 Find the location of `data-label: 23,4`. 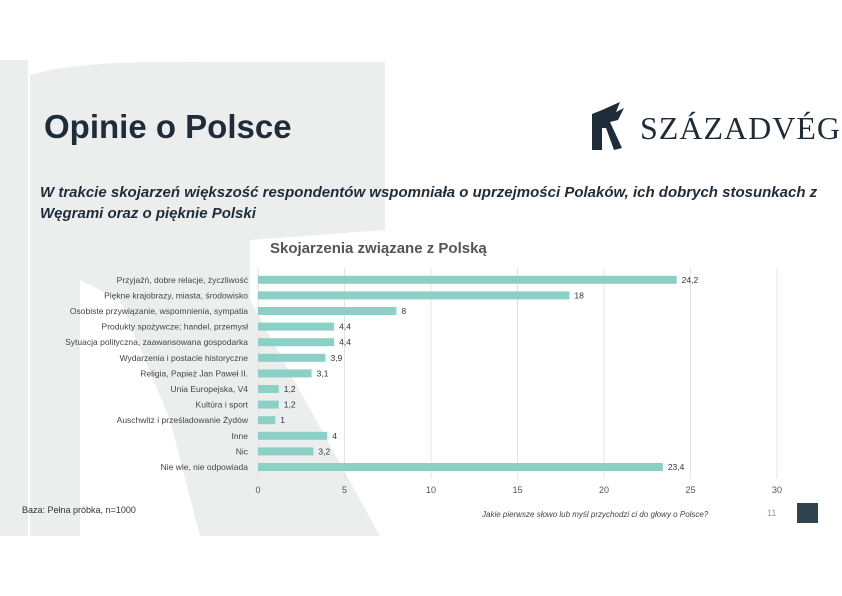

data-label: 23,4 is located at coordinates (676, 467).